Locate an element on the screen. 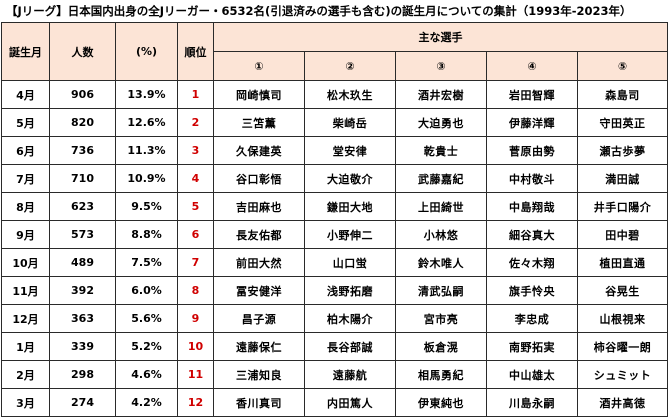 Image resolution: width=668 pixels, height=419 pixels. player-cell: 中村敬斗 is located at coordinates (532, 178).